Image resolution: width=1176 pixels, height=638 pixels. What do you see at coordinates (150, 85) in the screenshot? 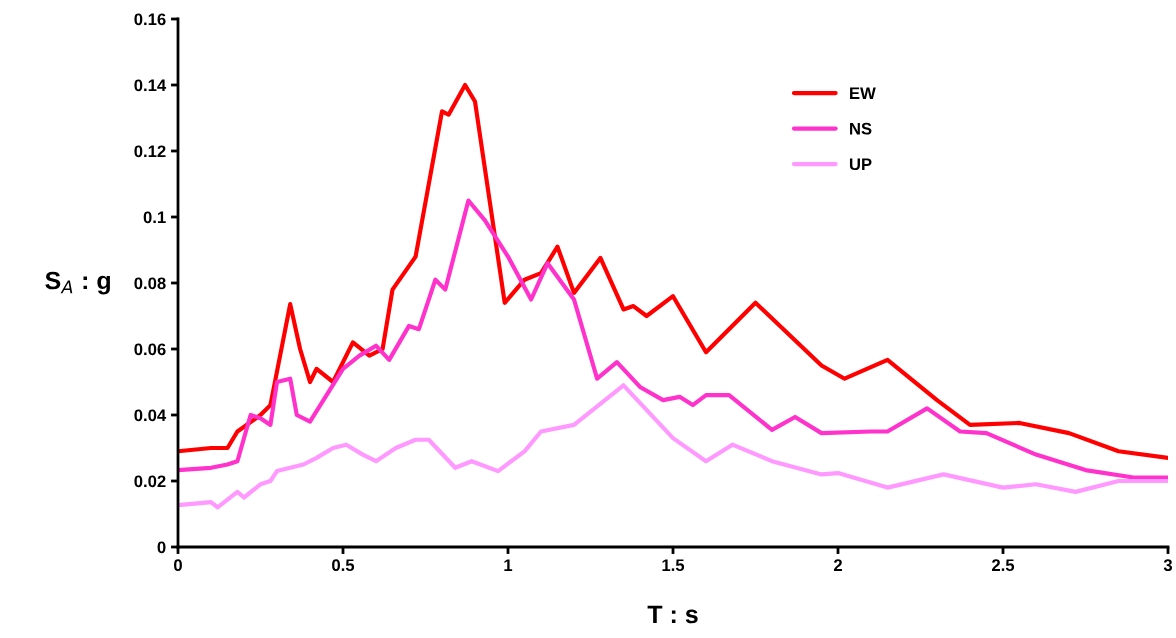
I see `y-tick-label: 0.14` at bounding box center [150, 85].